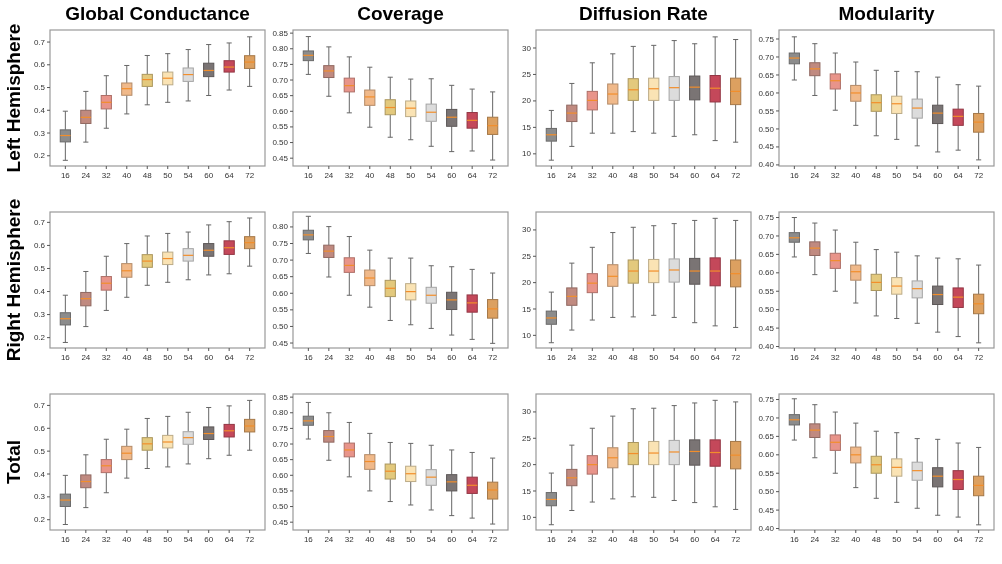 Image resolution: width=1002 pixels, height=564 pixels. What do you see at coordinates (766, 529) in the screenshot?
I see `y-tick-label: 0.40` at bounding box center [766, 529].